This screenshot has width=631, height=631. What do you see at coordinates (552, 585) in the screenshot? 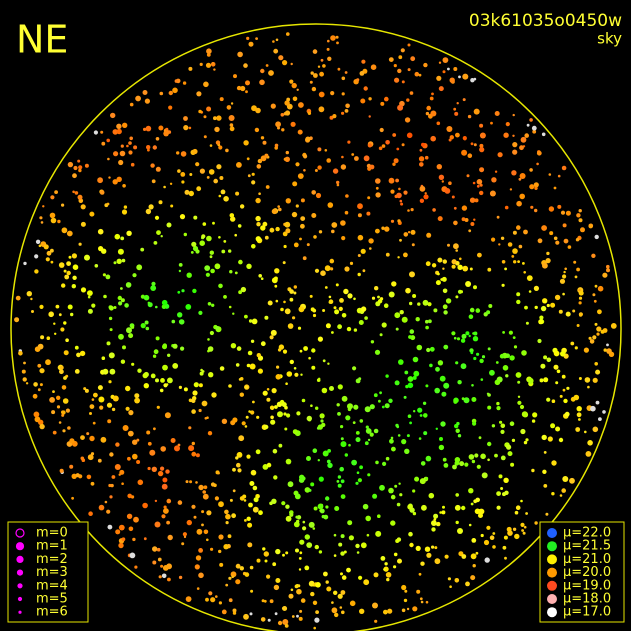
I see `legend-marker` at bounding box center [552, 585].